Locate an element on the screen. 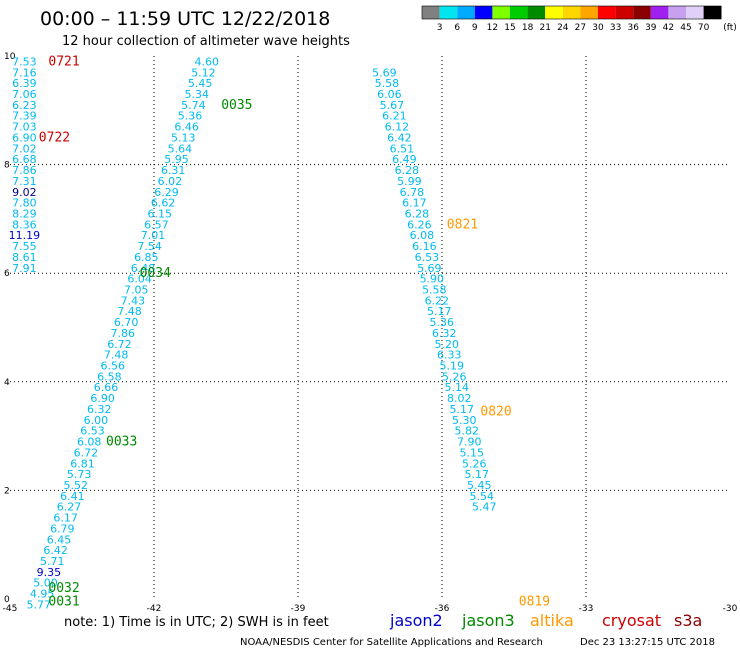 Image resolution: width=740 pixels, height=650 pixels. timestamp: Dec 23 13:27:15 UTC 2018 is located at coordinates (647, 642).